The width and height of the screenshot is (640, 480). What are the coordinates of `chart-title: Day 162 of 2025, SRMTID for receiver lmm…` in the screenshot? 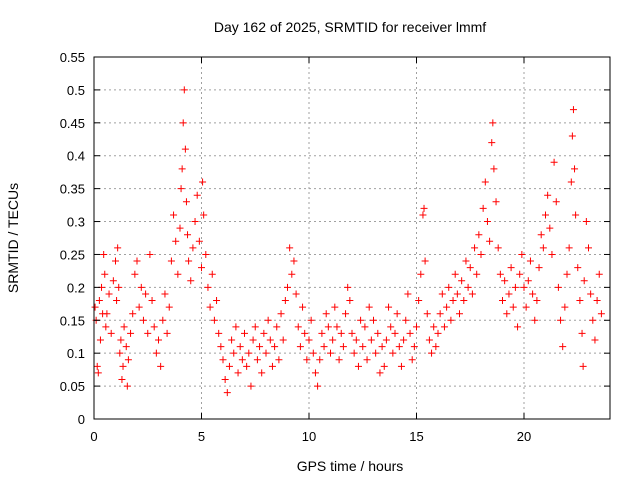 It's located at (350, 27).